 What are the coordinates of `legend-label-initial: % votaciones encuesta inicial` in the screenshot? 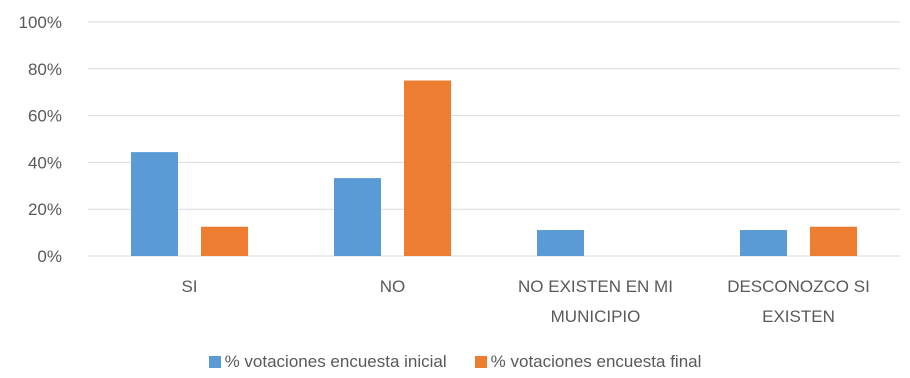 It's located at (335, 361).